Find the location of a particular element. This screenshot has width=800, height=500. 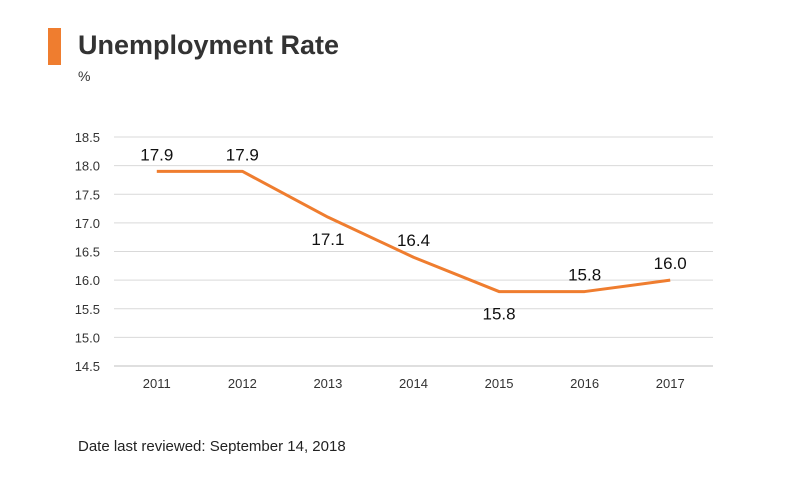

y-unit-label: % is located at coordinates (84, 76).